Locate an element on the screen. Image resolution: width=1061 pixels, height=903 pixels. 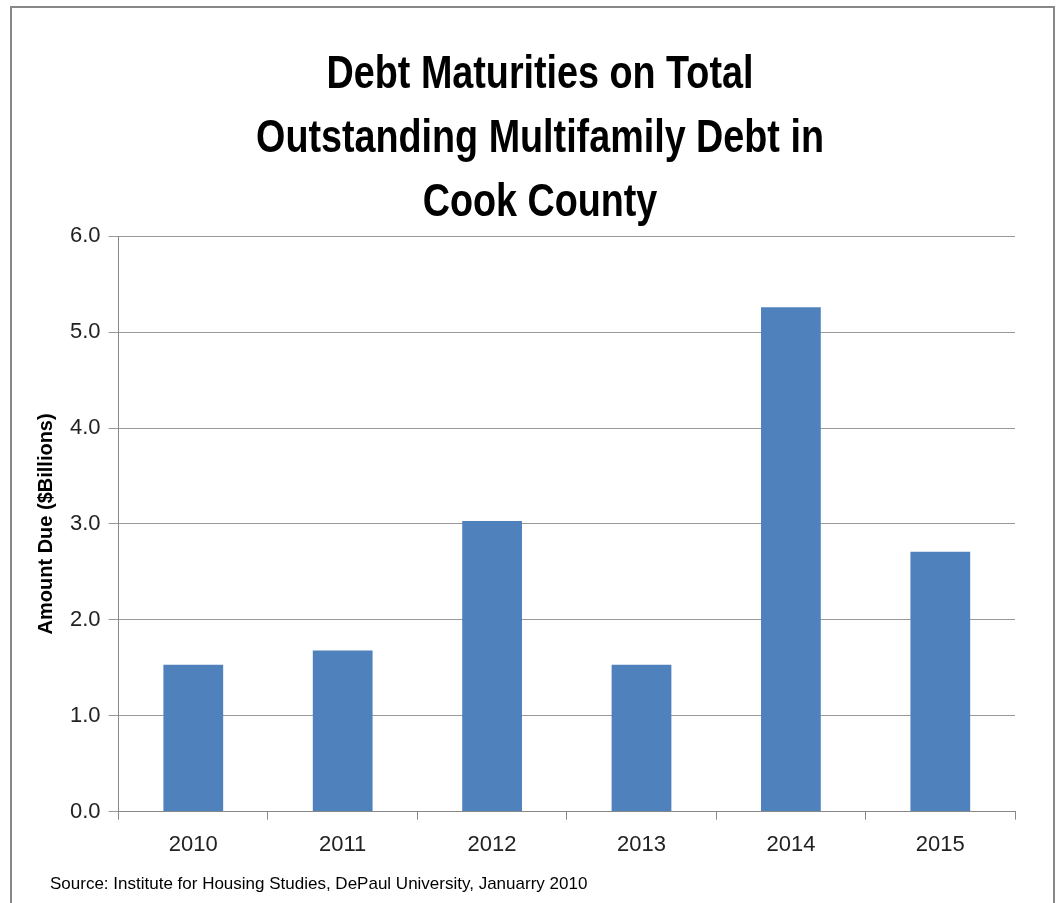
y-tick-label: 3.0 is located at coordinates (85, 522).